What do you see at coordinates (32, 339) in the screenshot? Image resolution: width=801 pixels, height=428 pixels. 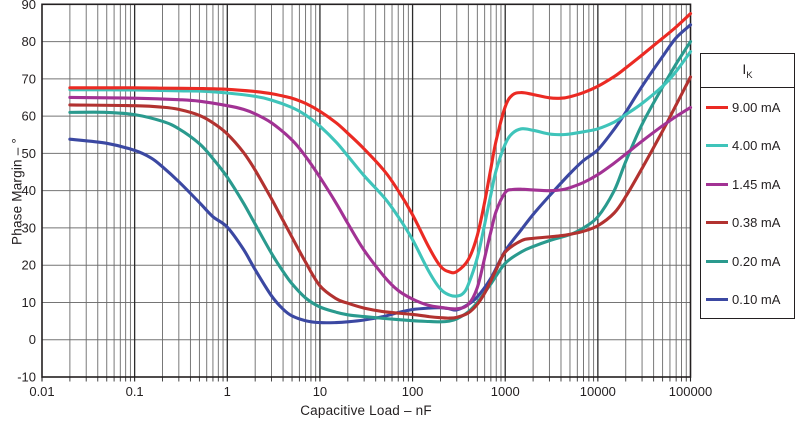 I see `y-tick-label: 0` at bounding box center [32, 339].